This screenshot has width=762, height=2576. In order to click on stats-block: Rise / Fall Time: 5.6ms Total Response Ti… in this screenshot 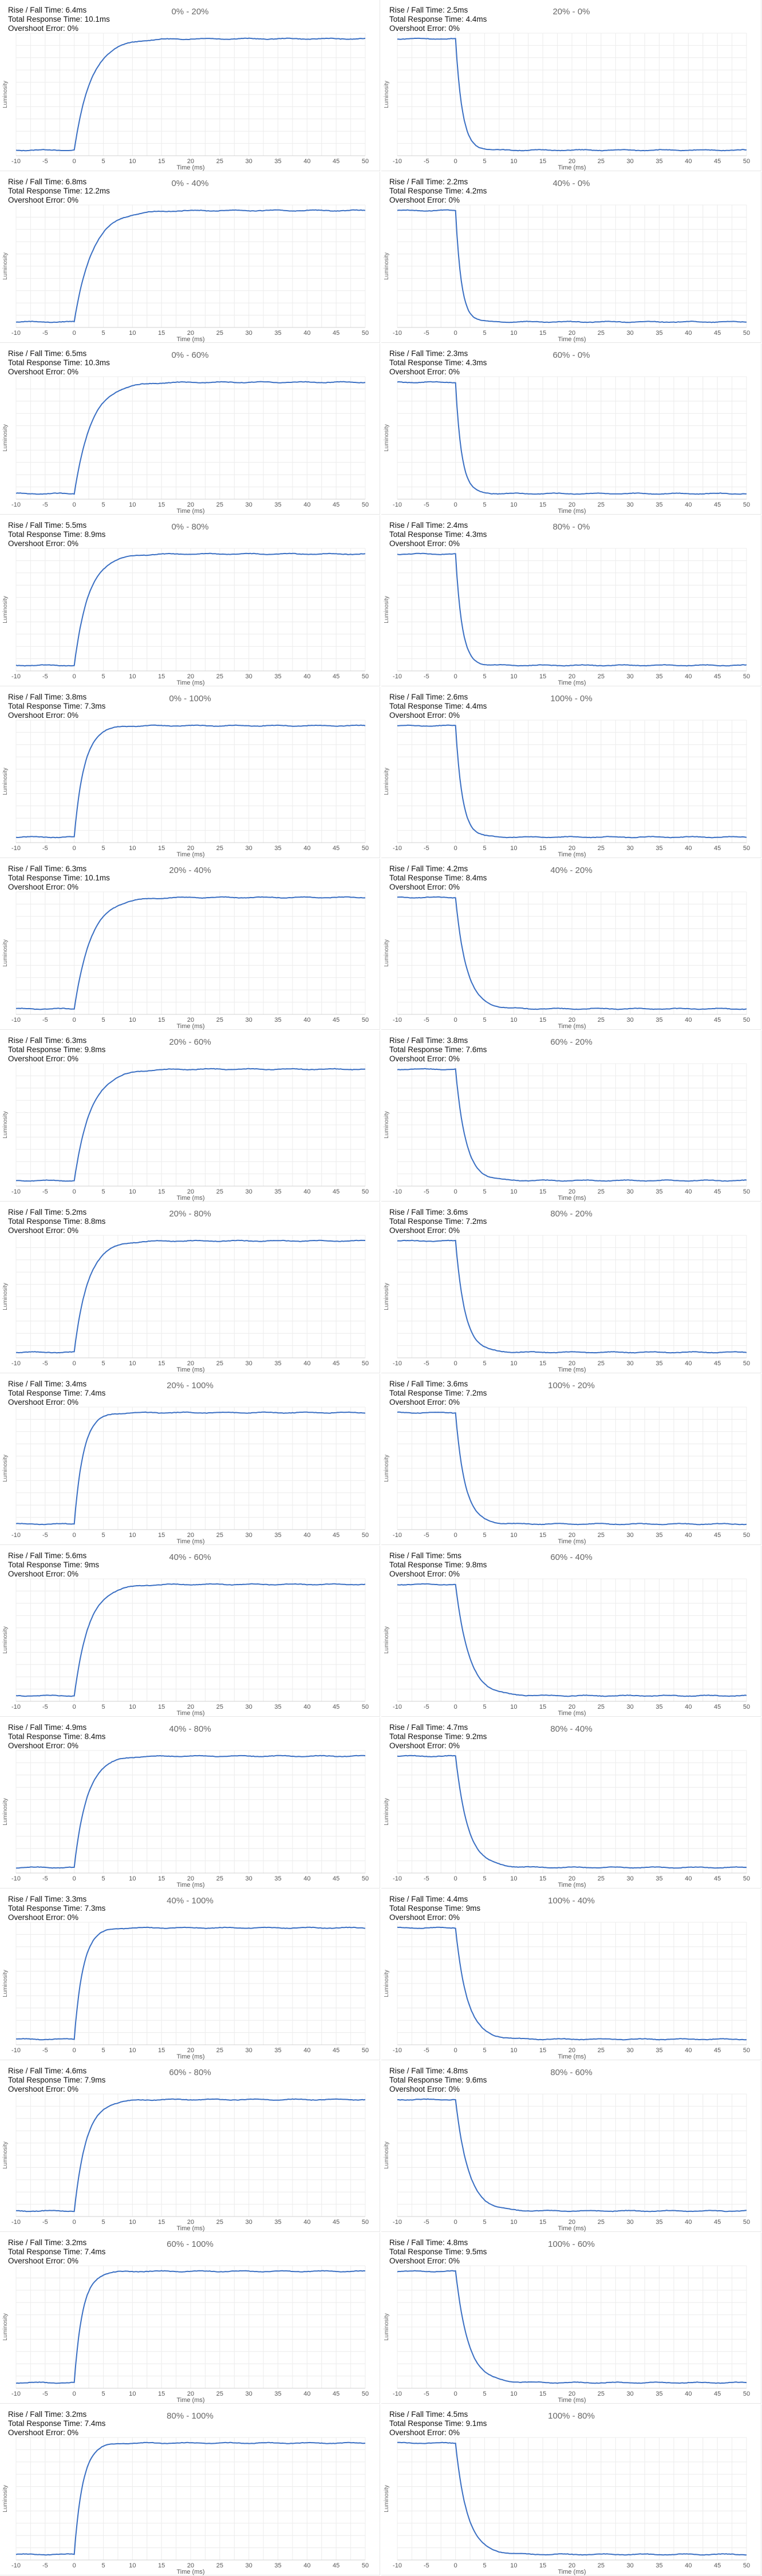, I will do `click(53, 1565)`.